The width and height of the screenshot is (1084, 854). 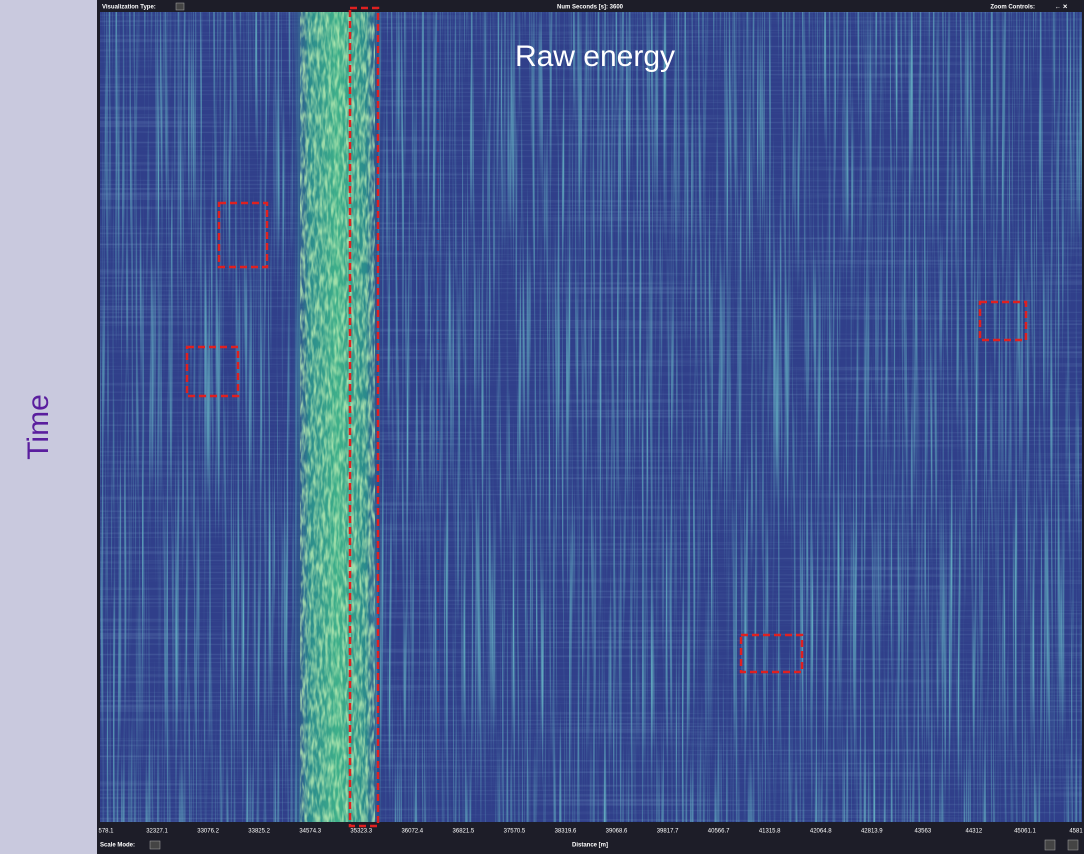 What do you see at coordinates (259, 832) in the screenshot?
I see `x-tick-label: 33825.2` at bounding box center [259, 832].